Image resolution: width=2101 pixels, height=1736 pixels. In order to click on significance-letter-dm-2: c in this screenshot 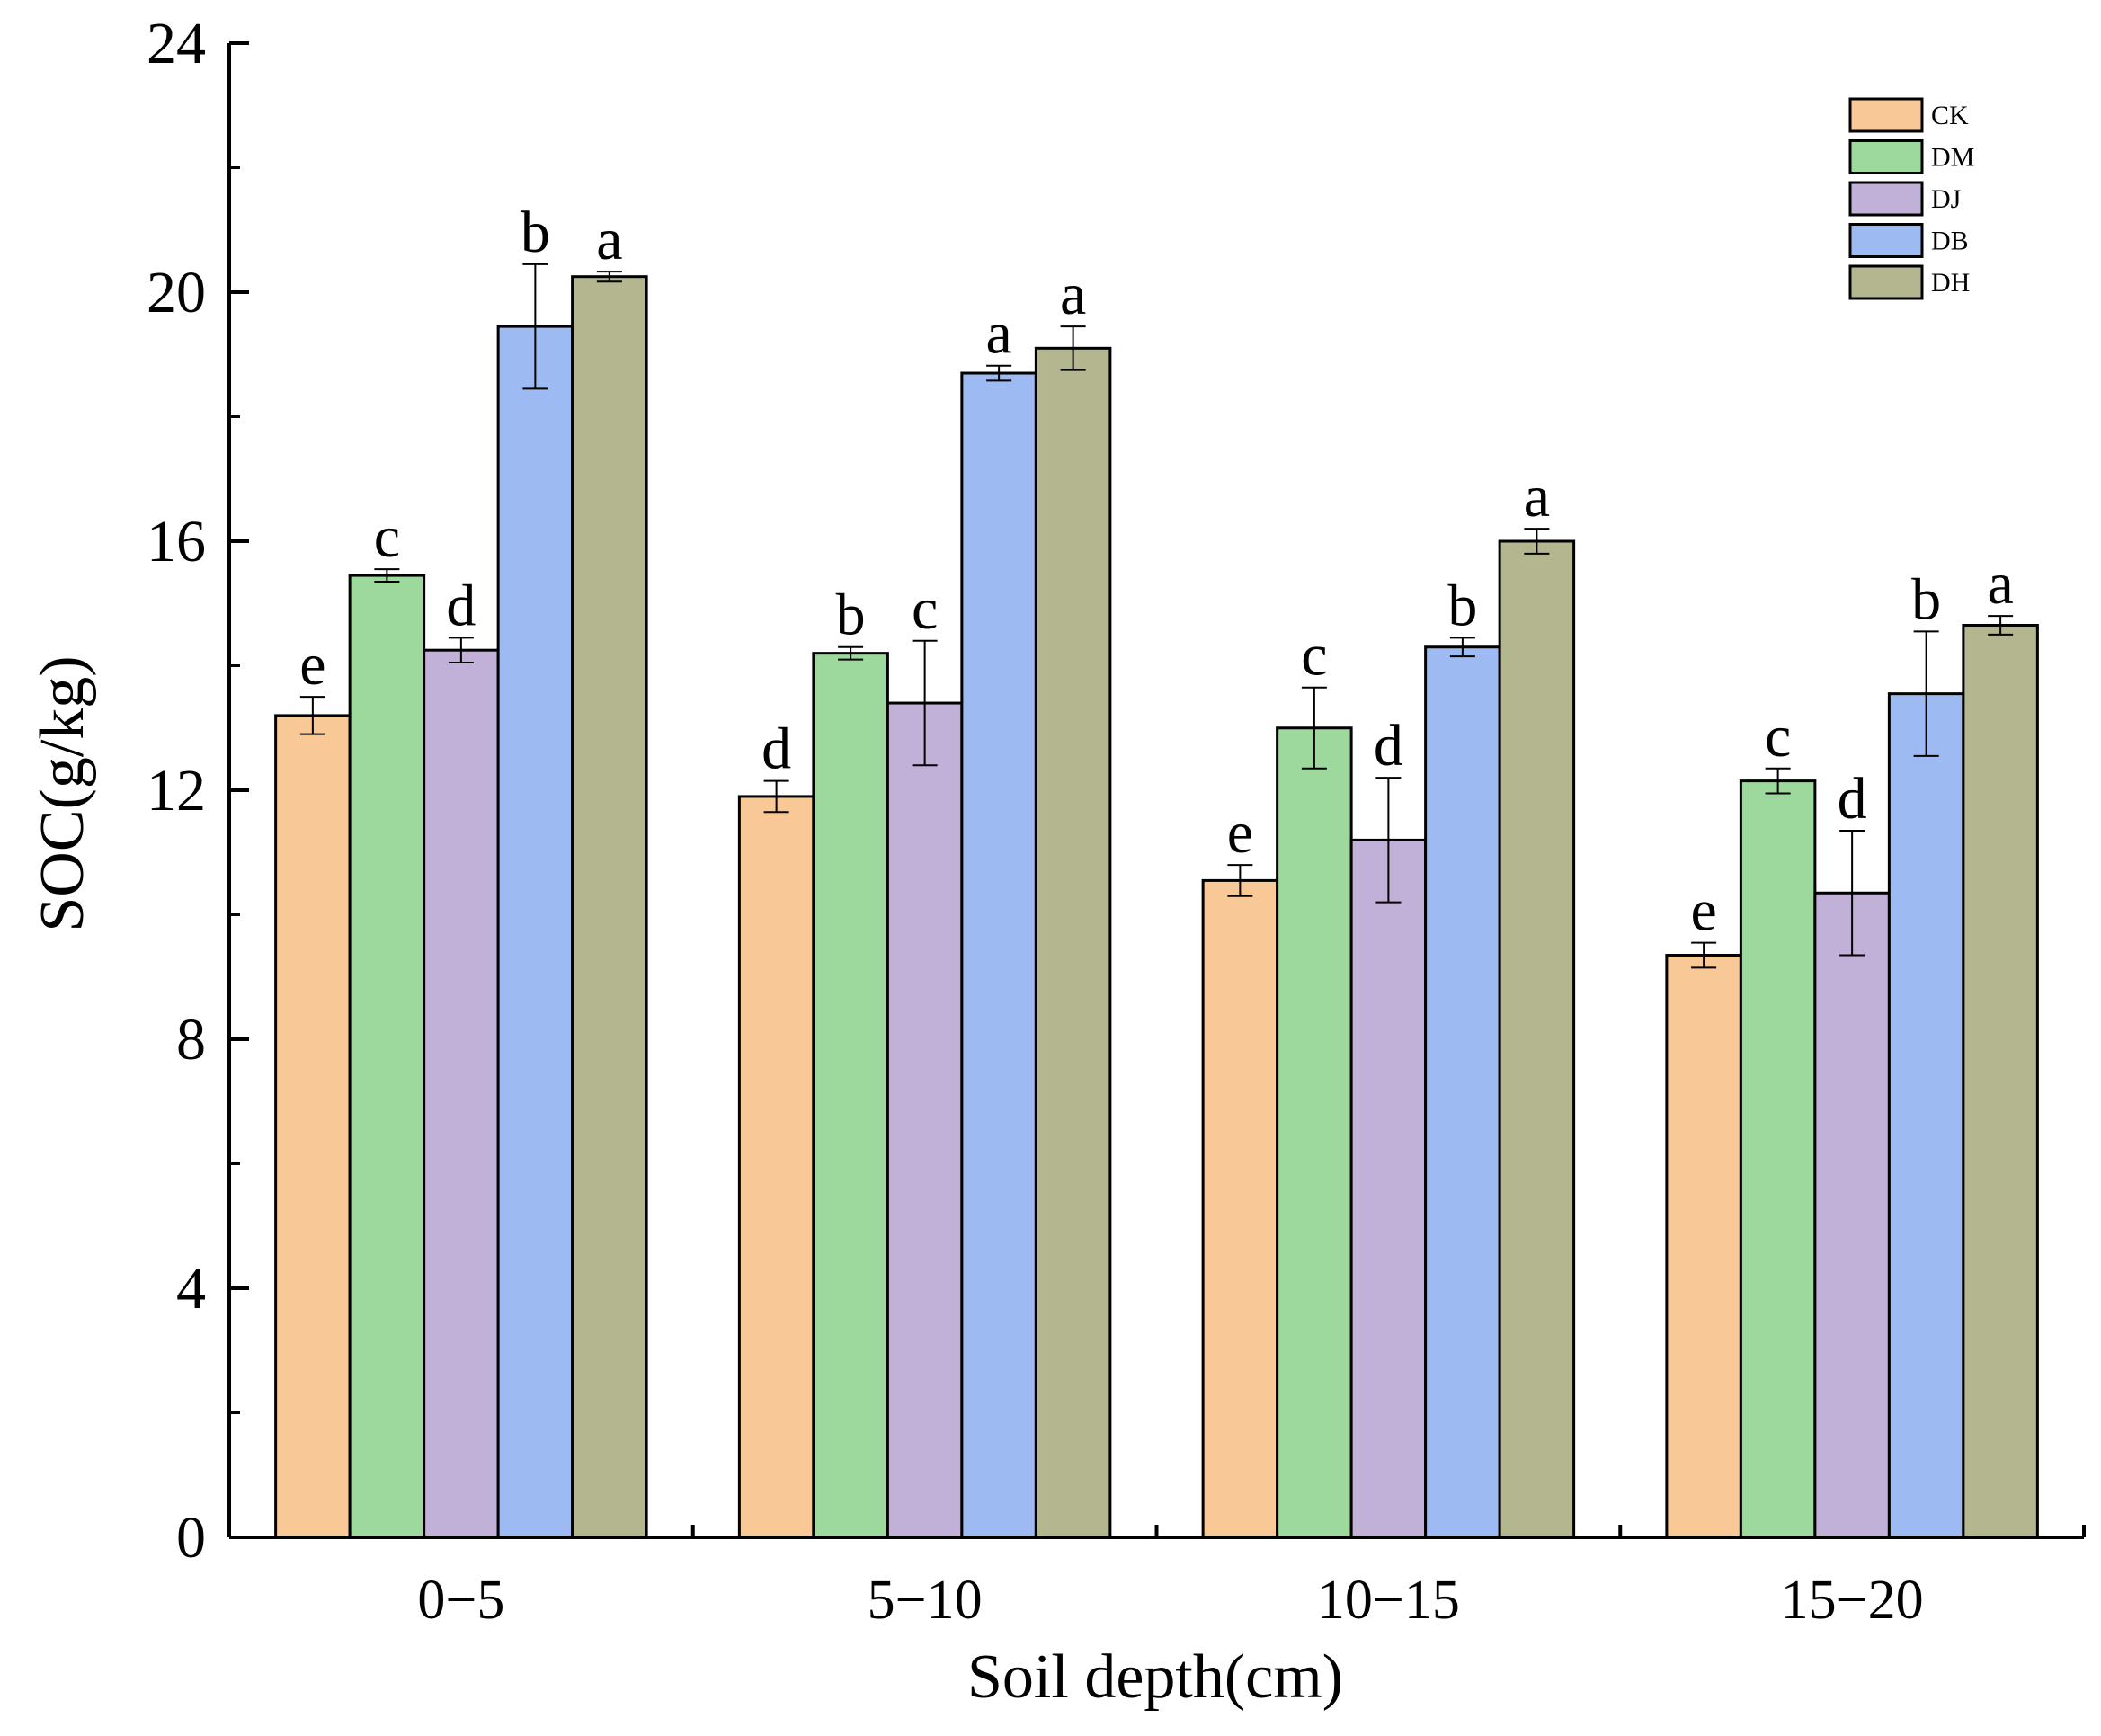, I will do `click(1314, 656)`.